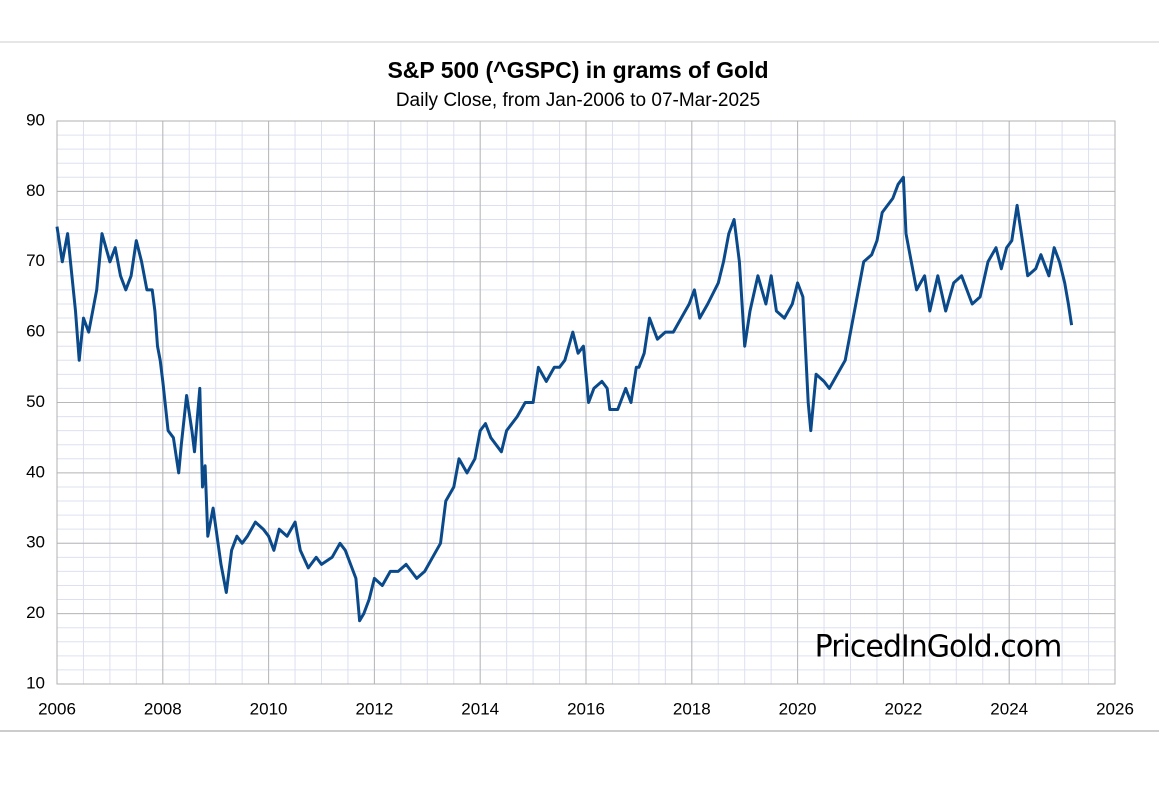  Describe the element at coordinates (35, 682) in the screenshot. I see `y-tick-label: 10` at that location.